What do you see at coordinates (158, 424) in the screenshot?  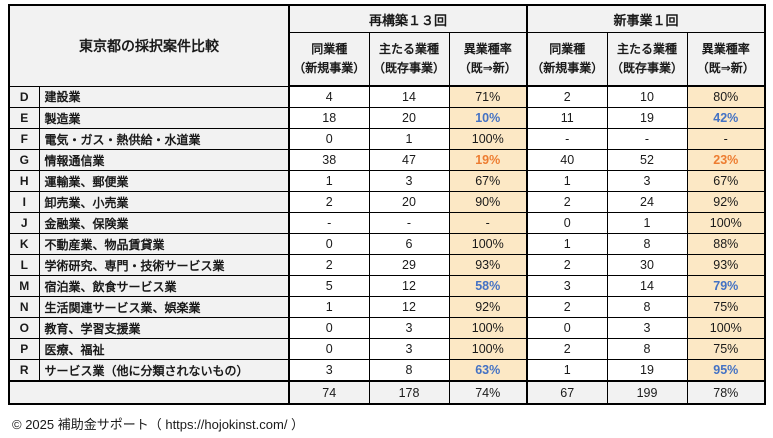 I see `copyright-note: © 2025 補助金サポート（ https://hojokinst.com/ ）` at bounding box center [158, 424].